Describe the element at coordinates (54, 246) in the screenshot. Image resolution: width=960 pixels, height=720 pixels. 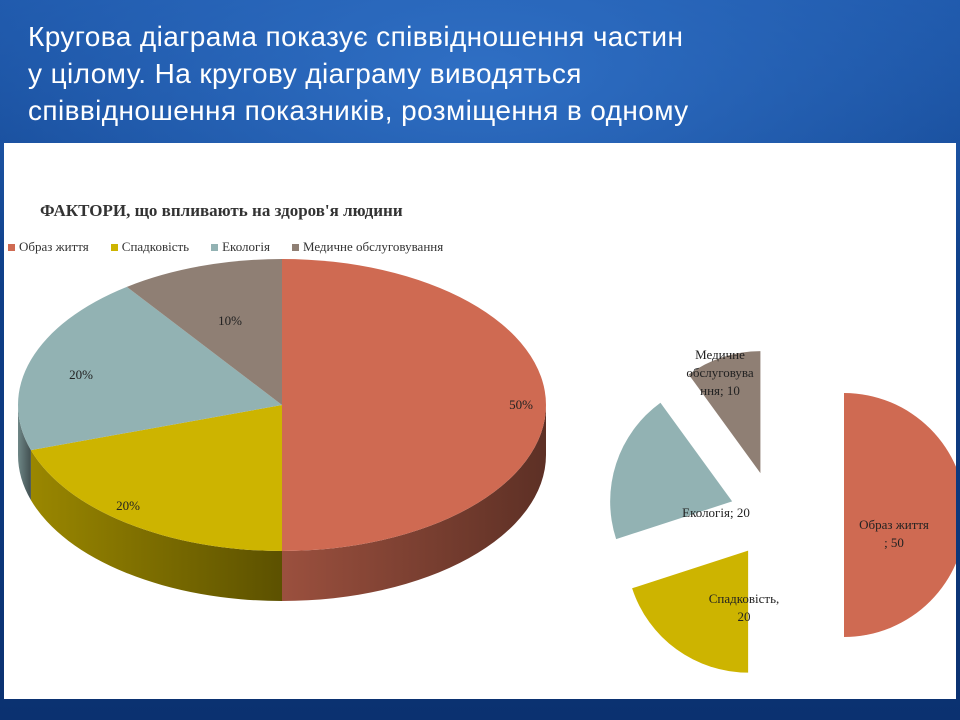
I see `legend-label-lifestyle: Образ життя` at that location.